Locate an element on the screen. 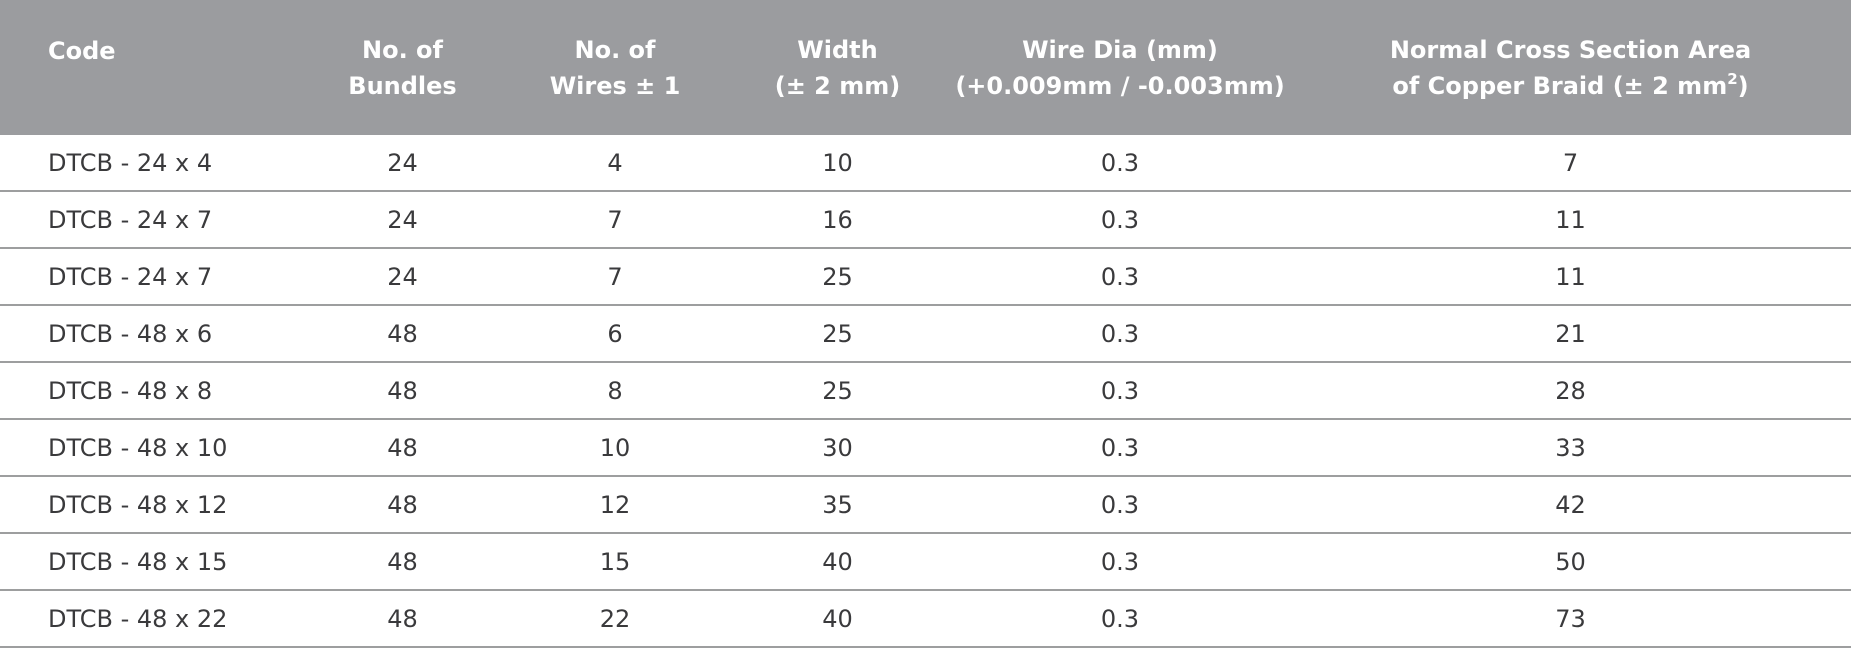 The image size is (1851, 648). table-row: DTCB - 24 x 7 24 7 16 0.3 11 is located at coordinates (925, 220).